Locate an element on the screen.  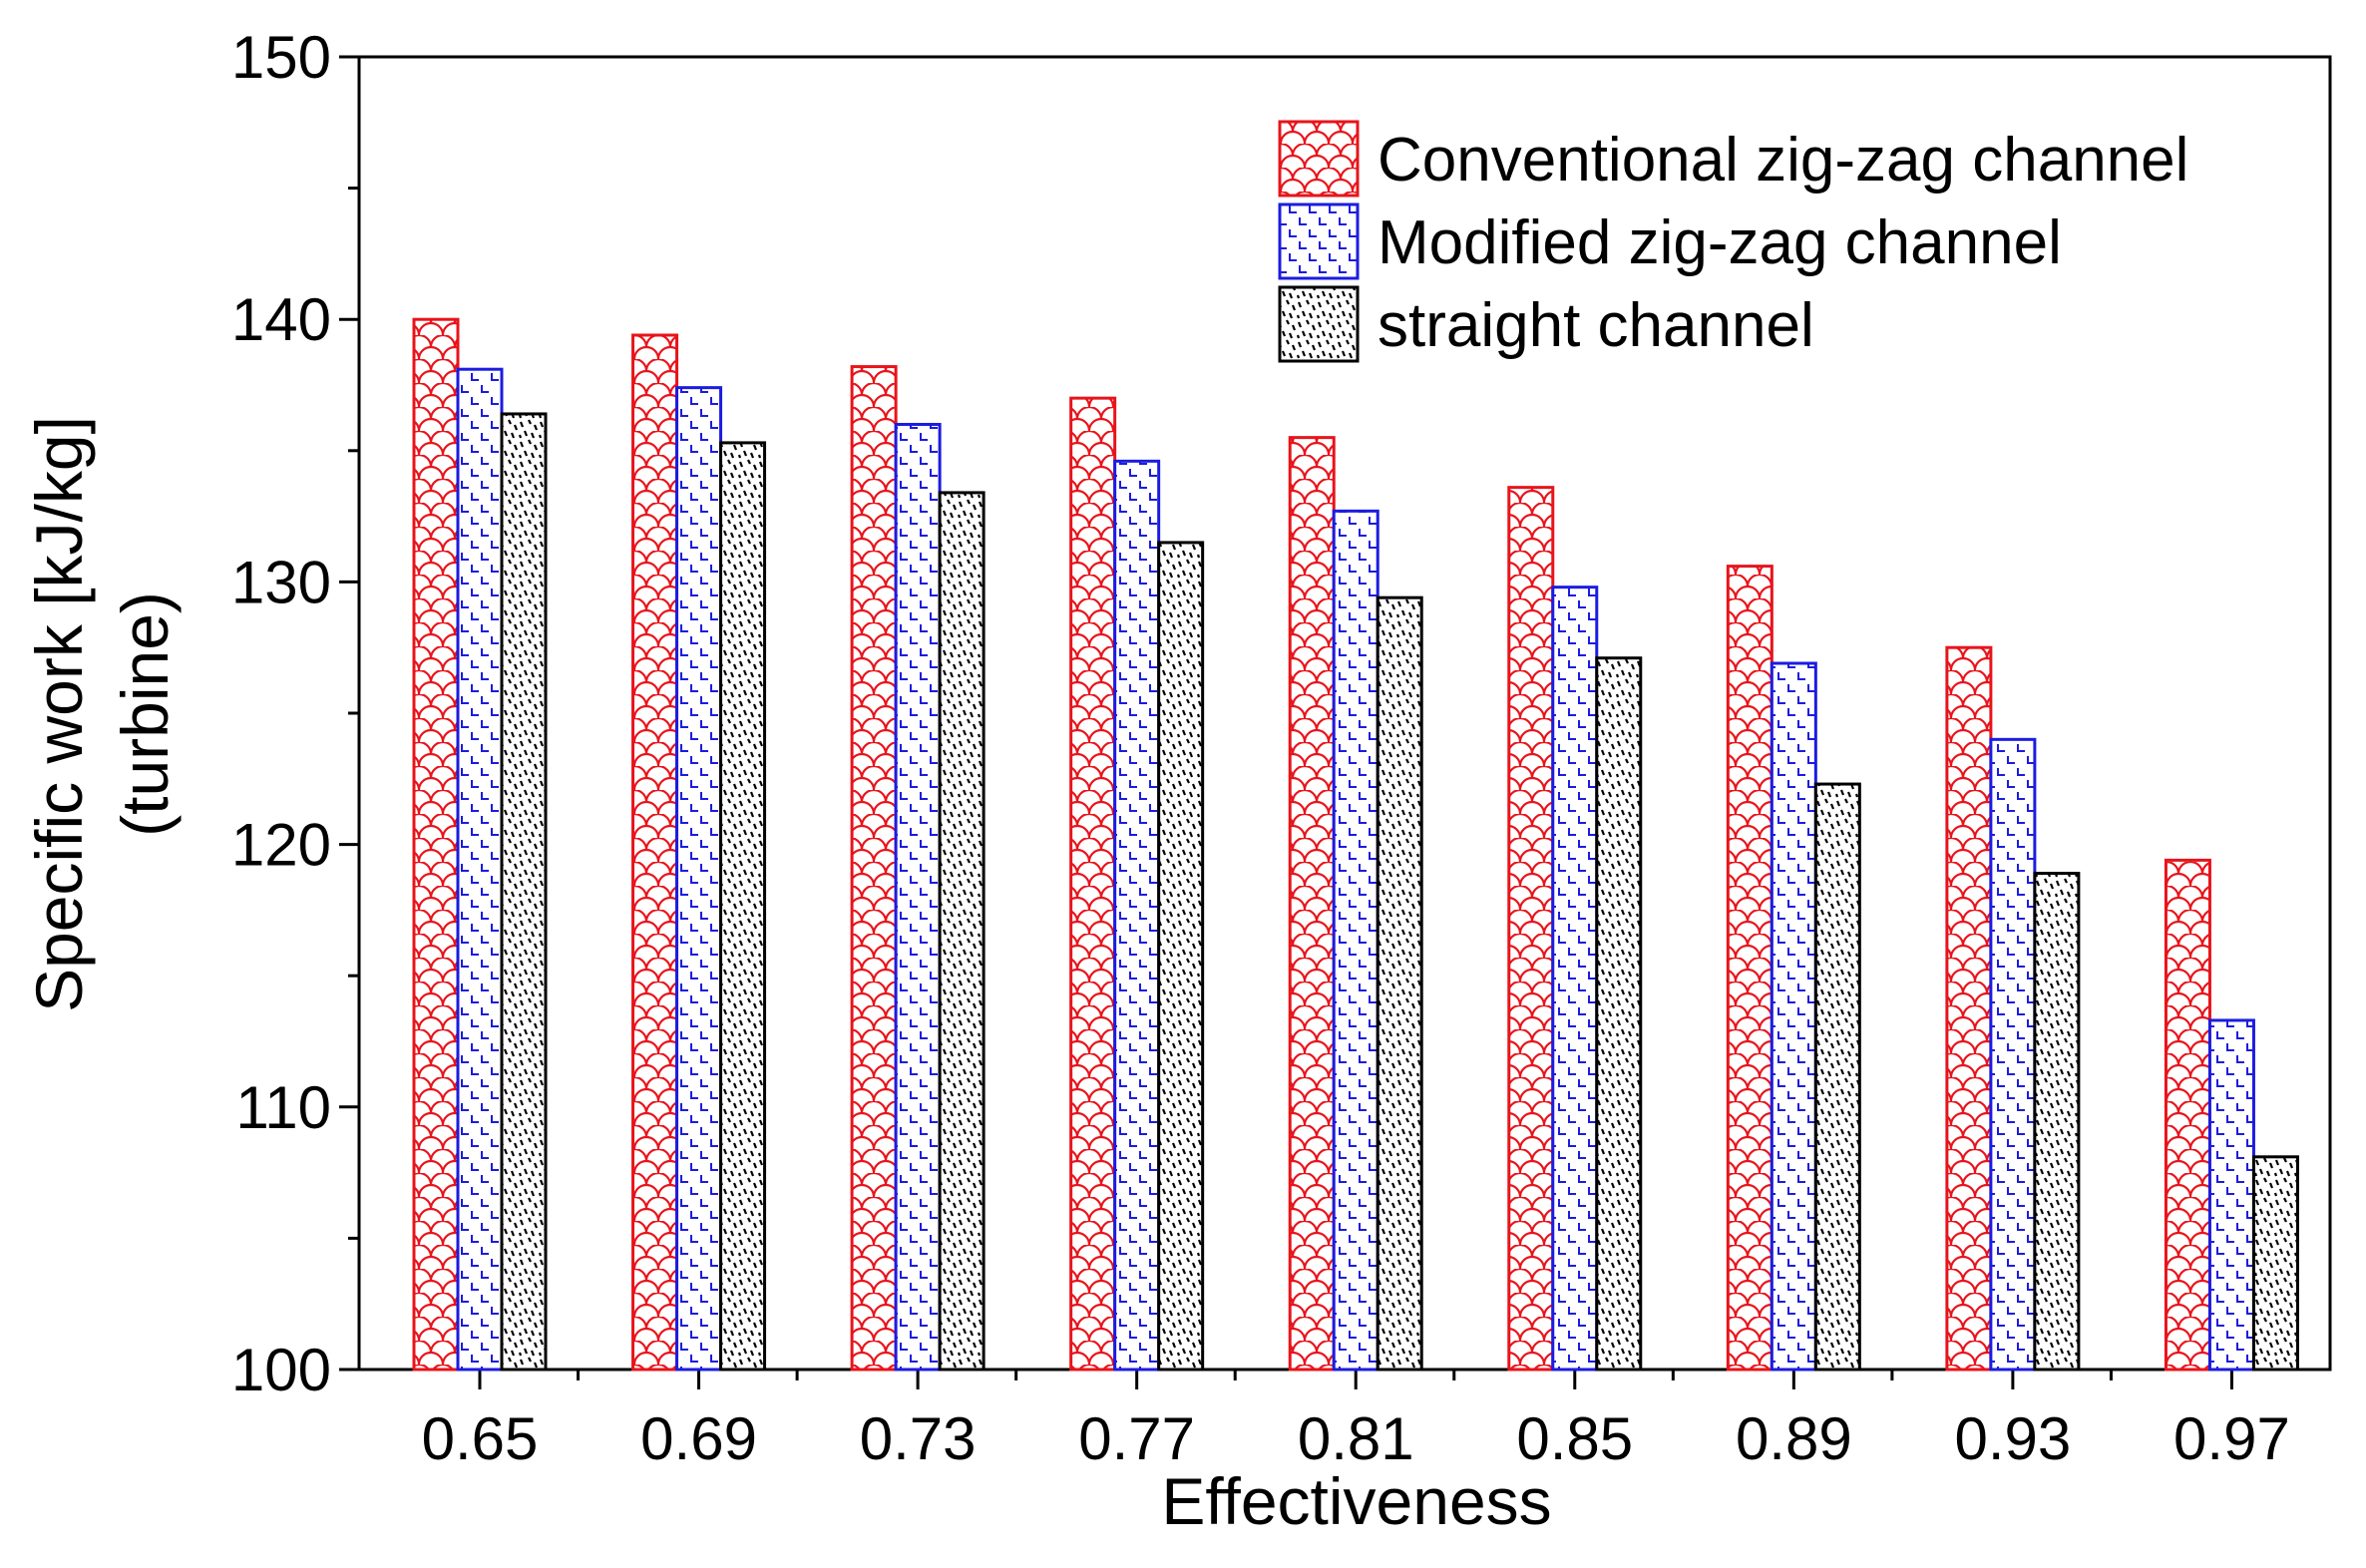
bar-speckle-0.73 is located at coordinates (962, 932).